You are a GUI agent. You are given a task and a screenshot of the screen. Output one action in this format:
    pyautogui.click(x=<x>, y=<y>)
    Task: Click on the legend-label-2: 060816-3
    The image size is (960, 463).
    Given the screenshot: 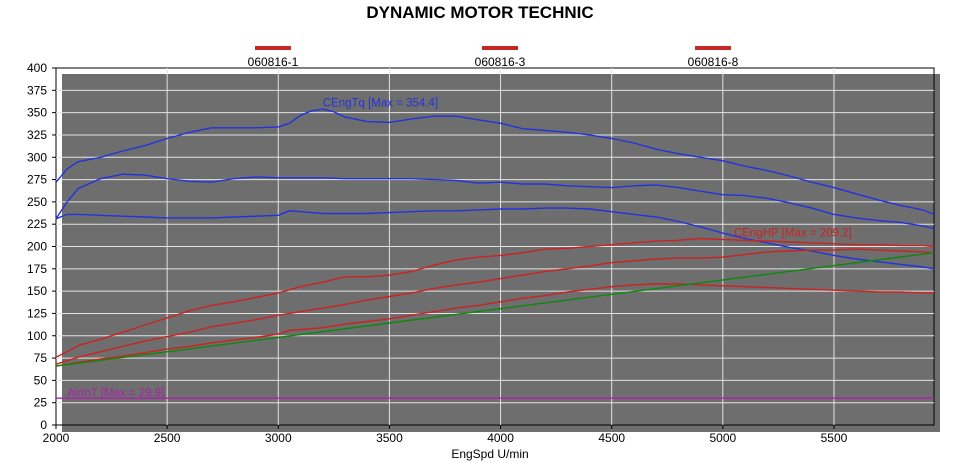 What is the action you would take?
    pyautogui.click(x=500, y=62)
    